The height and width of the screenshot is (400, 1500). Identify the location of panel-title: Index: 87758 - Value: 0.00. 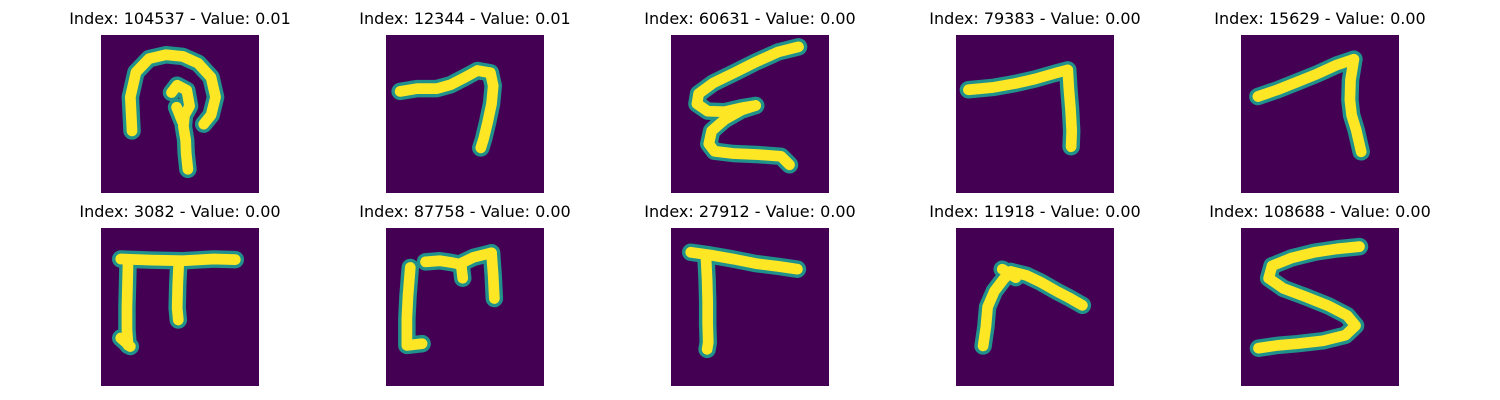
(465, 211).